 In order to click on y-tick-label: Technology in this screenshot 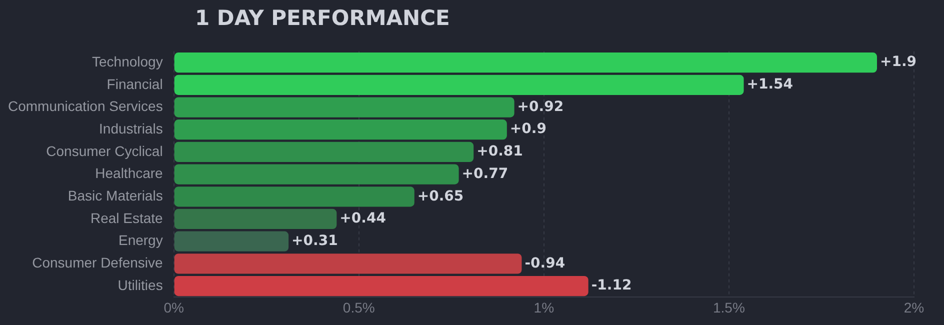, I will do `click(127, 61)`.